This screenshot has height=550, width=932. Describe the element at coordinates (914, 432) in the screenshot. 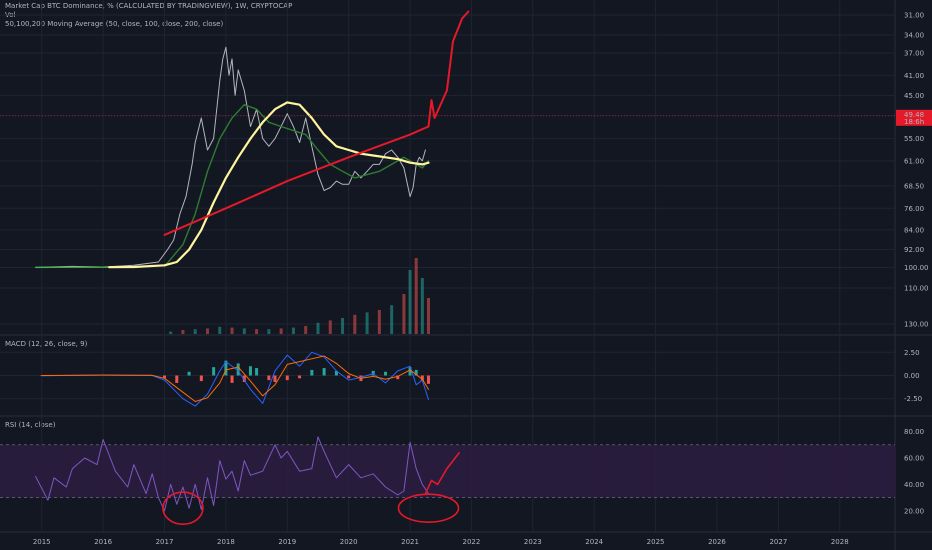

I see `rsi-tick-label: 80.00` at that location.